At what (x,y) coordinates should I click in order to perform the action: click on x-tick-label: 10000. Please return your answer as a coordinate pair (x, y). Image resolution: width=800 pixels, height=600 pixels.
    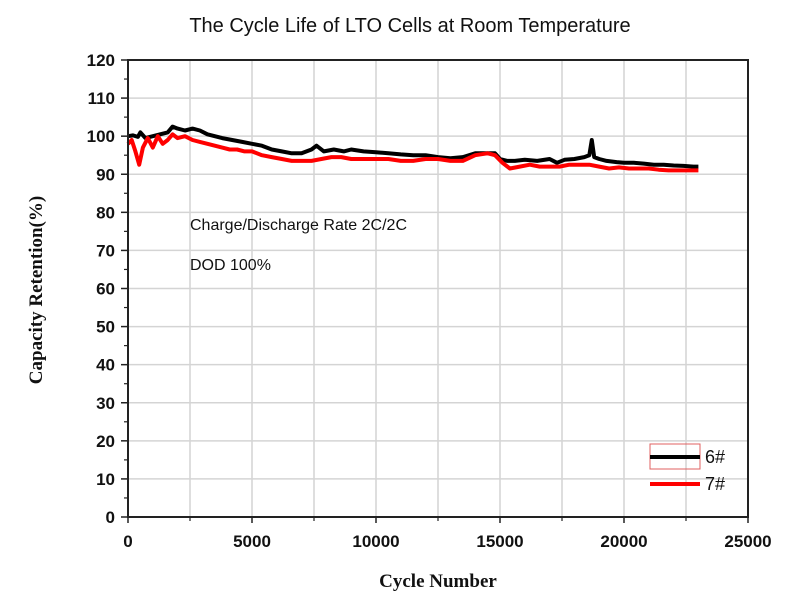
    Looking at the image, I should click on (375, 541).